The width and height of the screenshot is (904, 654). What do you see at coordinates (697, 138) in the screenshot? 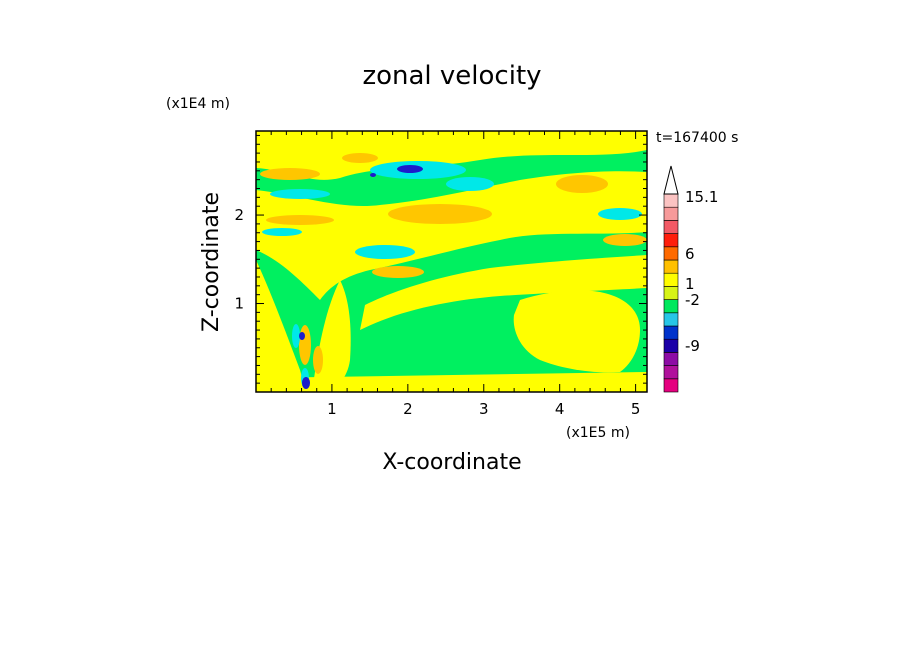
I see `time-label: t=167400 s` at bounding box center [697, 138].